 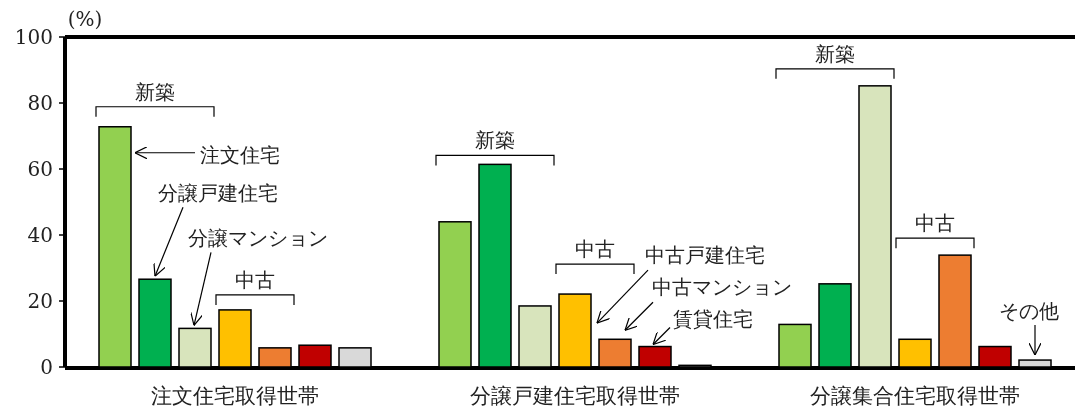 I want to click on y-tick-label: 60, so click(x=40, y=169).